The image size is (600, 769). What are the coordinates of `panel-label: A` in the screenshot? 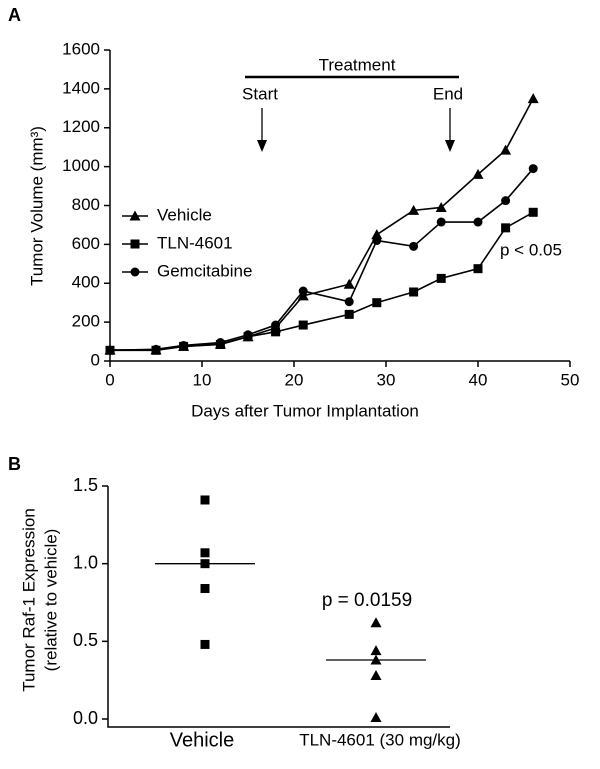 It's located at (14, 15).